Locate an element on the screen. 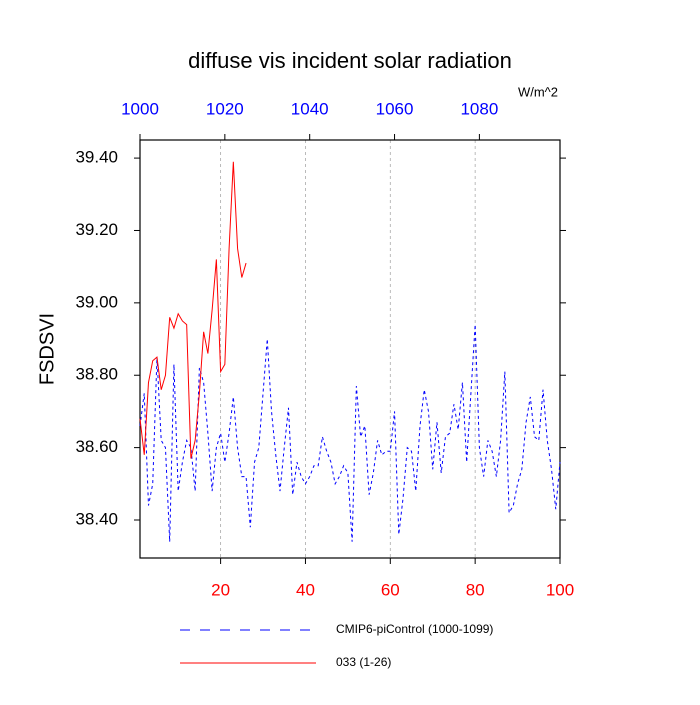  y-tick-label: 38.40 is located at coordinates (96, 518).